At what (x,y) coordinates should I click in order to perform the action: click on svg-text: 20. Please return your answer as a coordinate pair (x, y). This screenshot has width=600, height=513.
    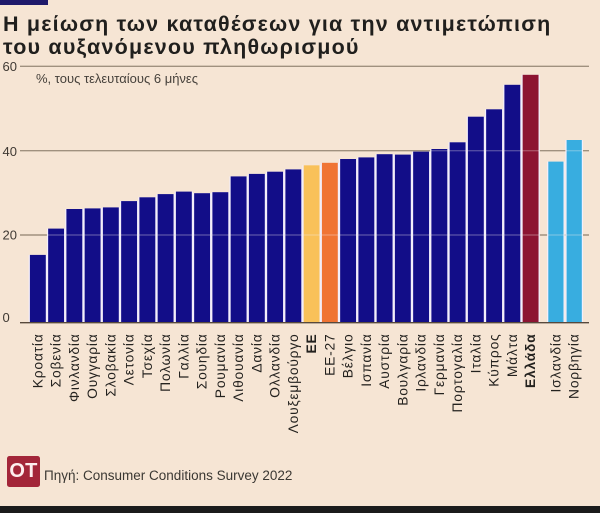
    Looking at the image, I should click on (10, 235).